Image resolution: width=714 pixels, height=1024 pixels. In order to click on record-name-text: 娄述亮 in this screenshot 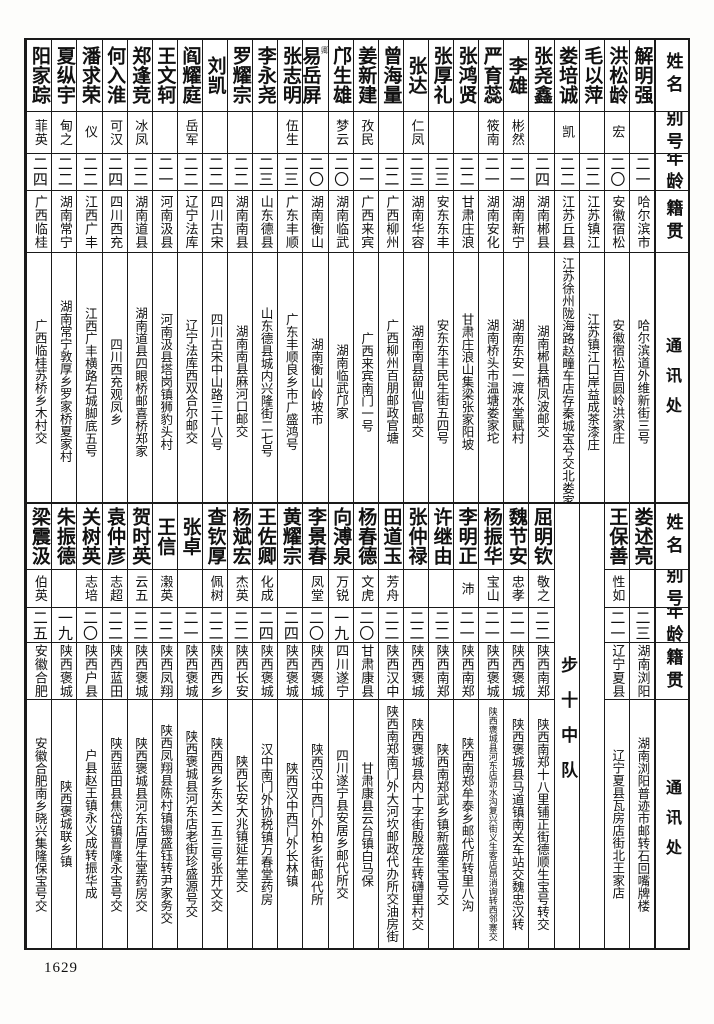, I will do `click(642, 536)`.